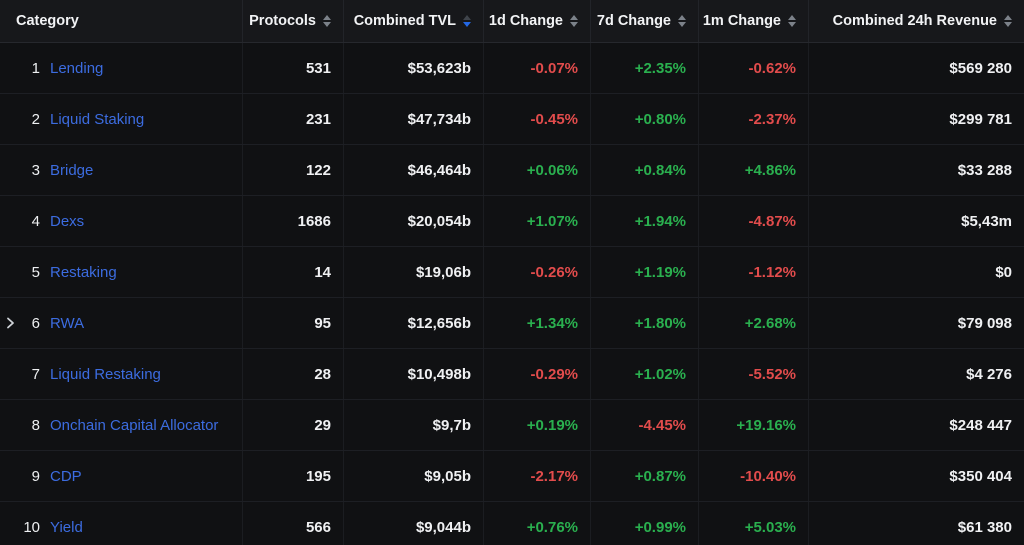 This screenshot has width=1024, height=545. I want to click on change-1m-cell: -2.37%, so click(753, 119).